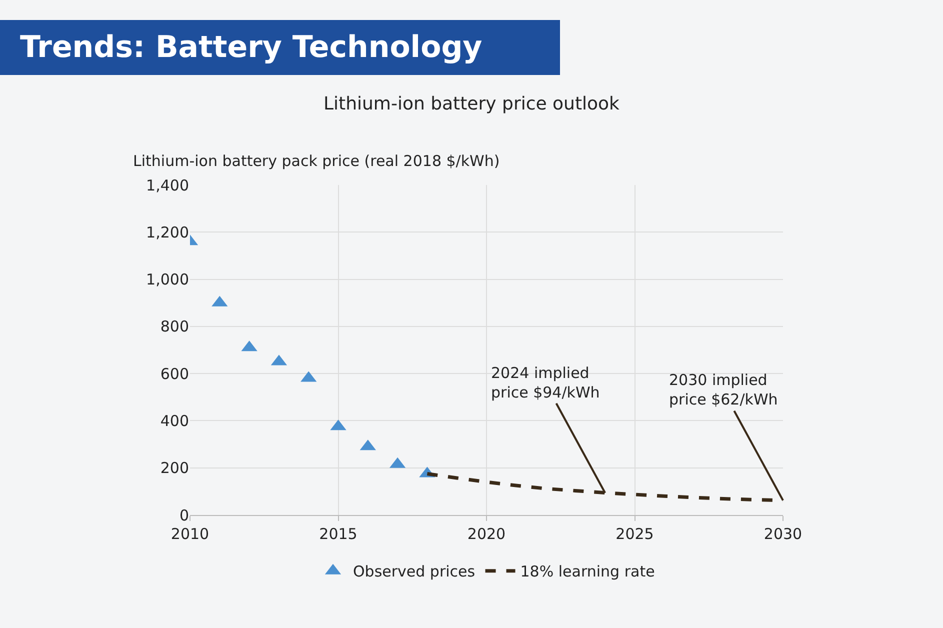 The height and width of the screenshot is (628, 943). I want to click on y-tick-label: 1,200, so click(167, 232).